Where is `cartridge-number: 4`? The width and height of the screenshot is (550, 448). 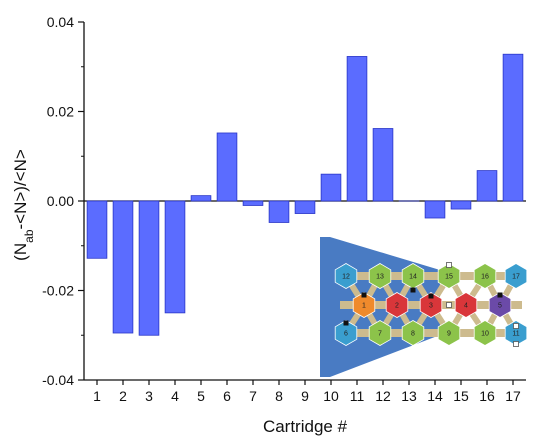
cartridge-number: 4 is located at coordinates (466, 306).